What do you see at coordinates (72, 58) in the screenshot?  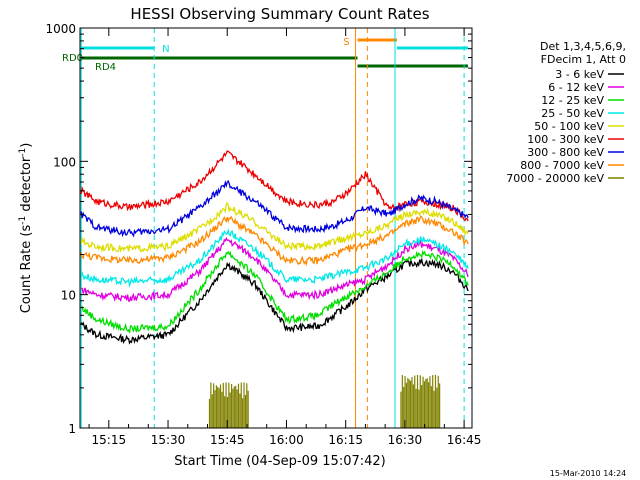 I see `annotation-rd0: RD0` at bounding box center [72, 58].